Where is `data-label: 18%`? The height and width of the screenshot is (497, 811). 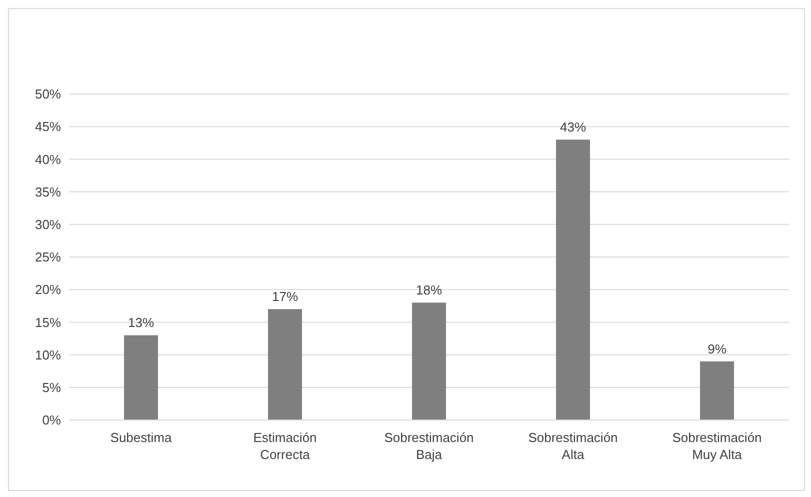 data-label: 18% is located at coordinates (429, 290).